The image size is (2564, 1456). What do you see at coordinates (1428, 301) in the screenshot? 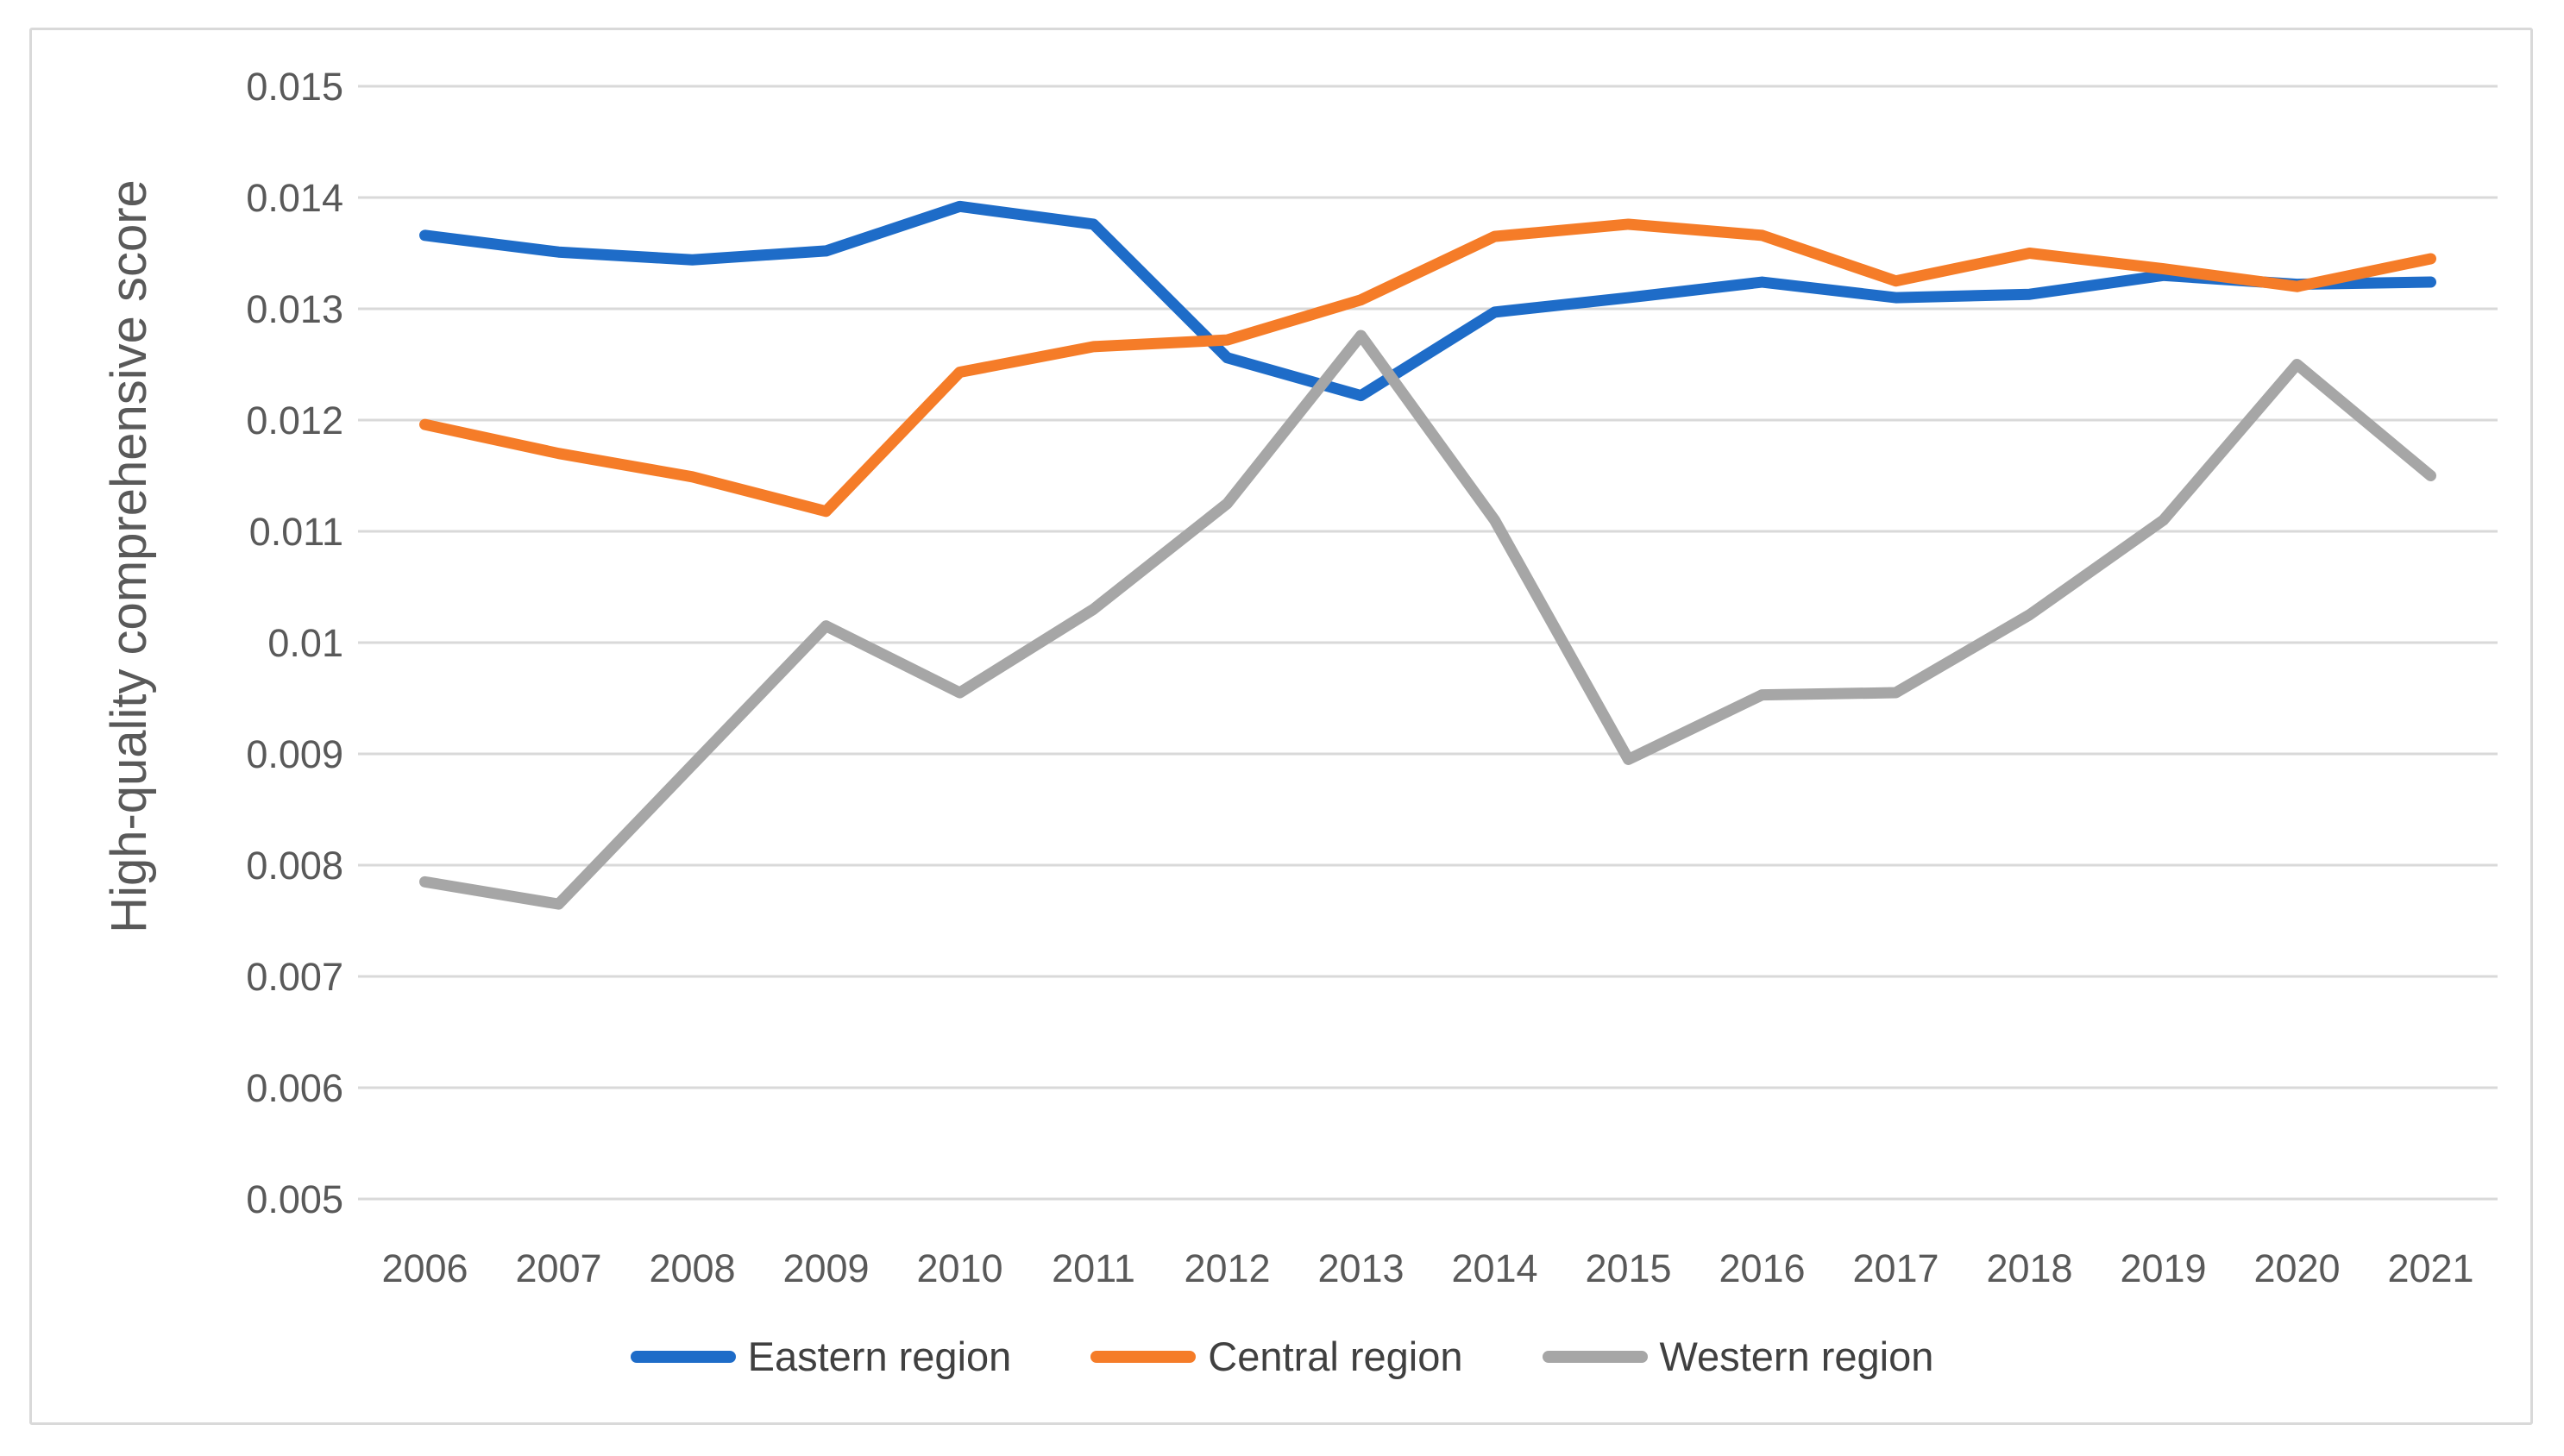
I see `series-line-eastern-region` at bounding box center [1428, 301].